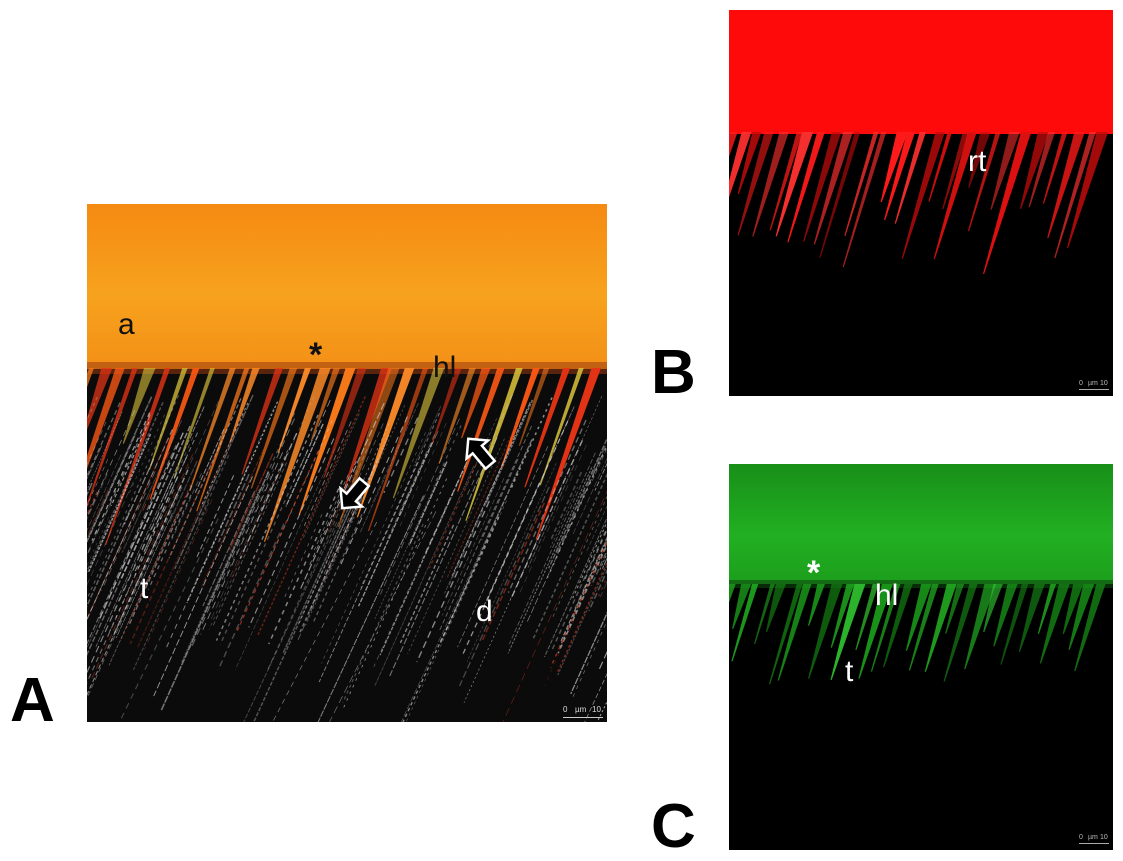  Describe the element at coordinates (418, 473) in the screenshot. I see `arrow-icons` at that location.